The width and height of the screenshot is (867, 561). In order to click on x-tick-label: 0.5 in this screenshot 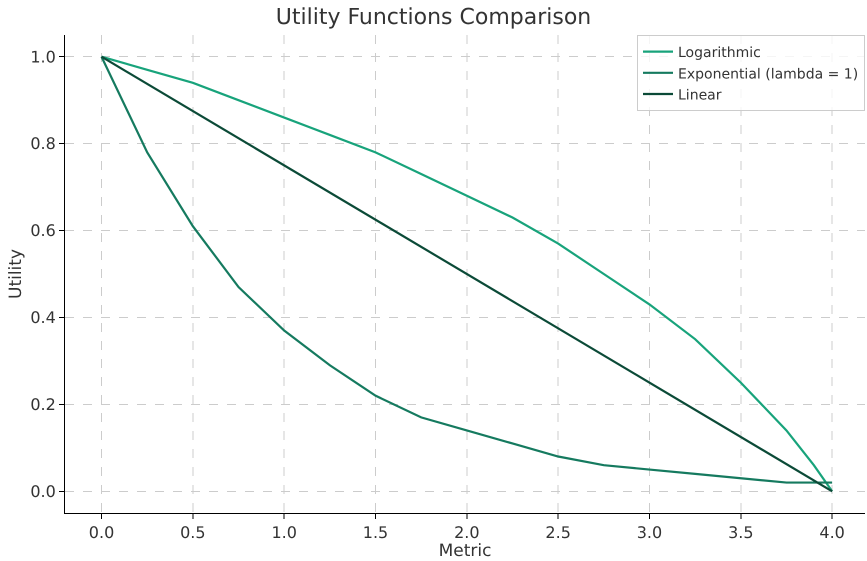, I will do `click(193, 532)`.